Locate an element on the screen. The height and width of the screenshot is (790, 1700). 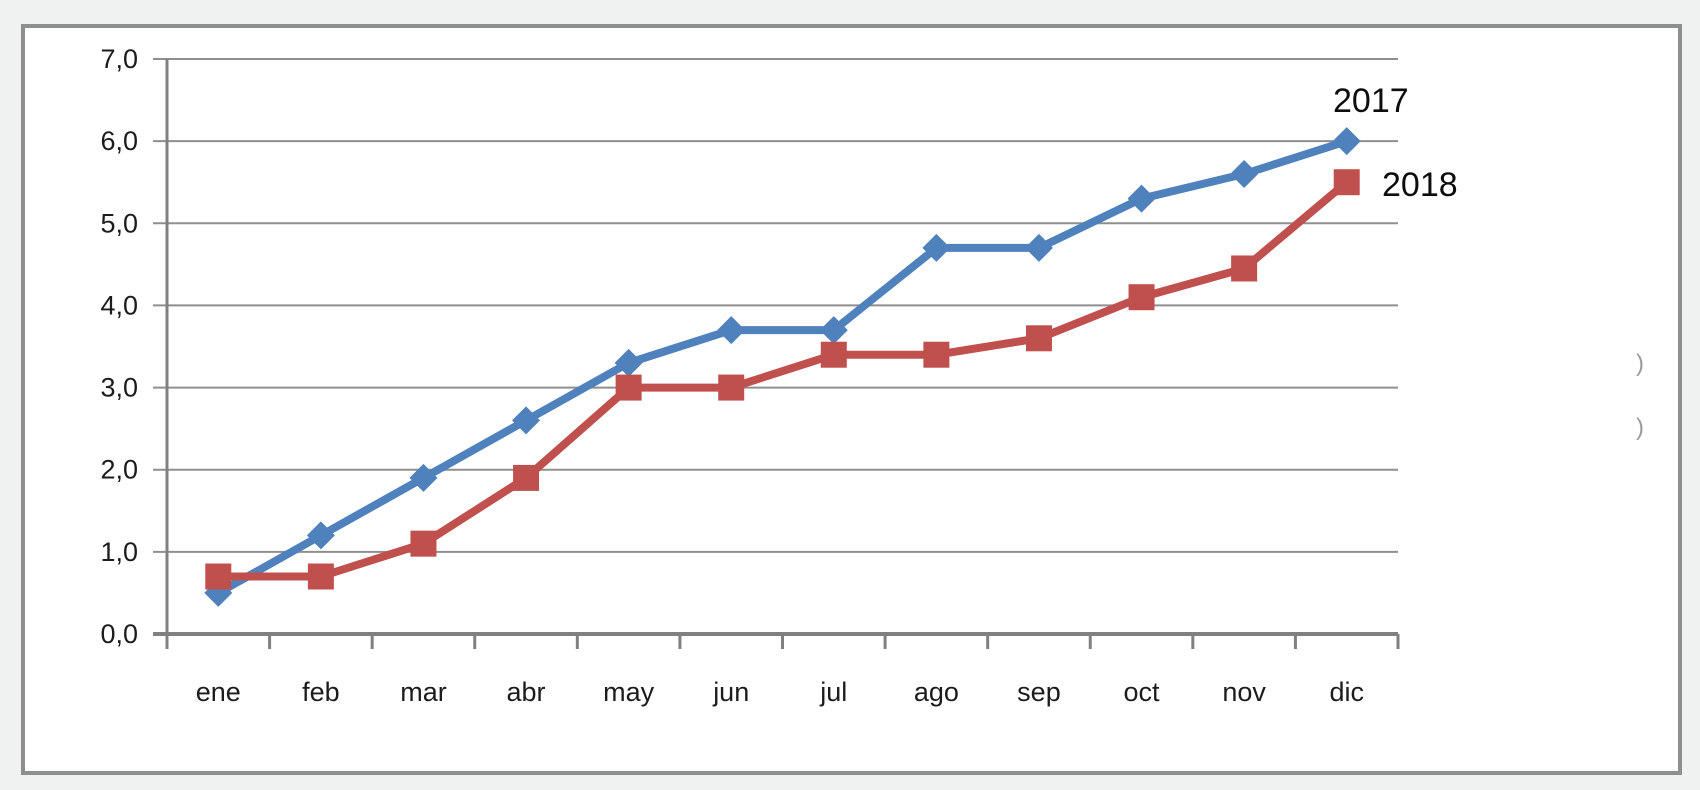
y-tick-label: 0,0 is located at coordinates (119, 634).